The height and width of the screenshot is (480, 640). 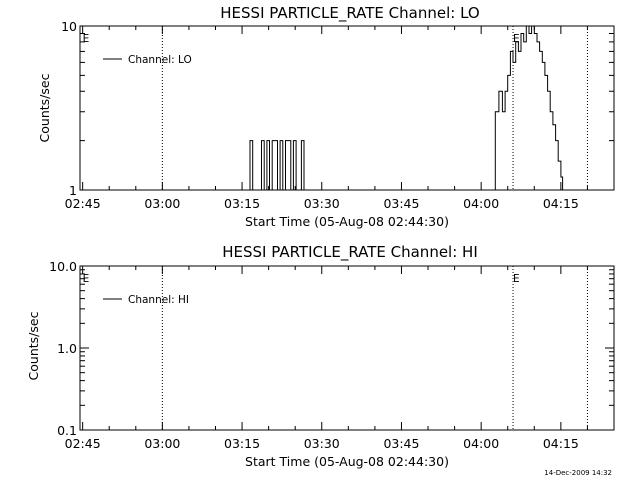 I want to click on panel-hi-x-axis-label: Start Time (05-Aug-08 02:44:30), so click(x=347, y=461).